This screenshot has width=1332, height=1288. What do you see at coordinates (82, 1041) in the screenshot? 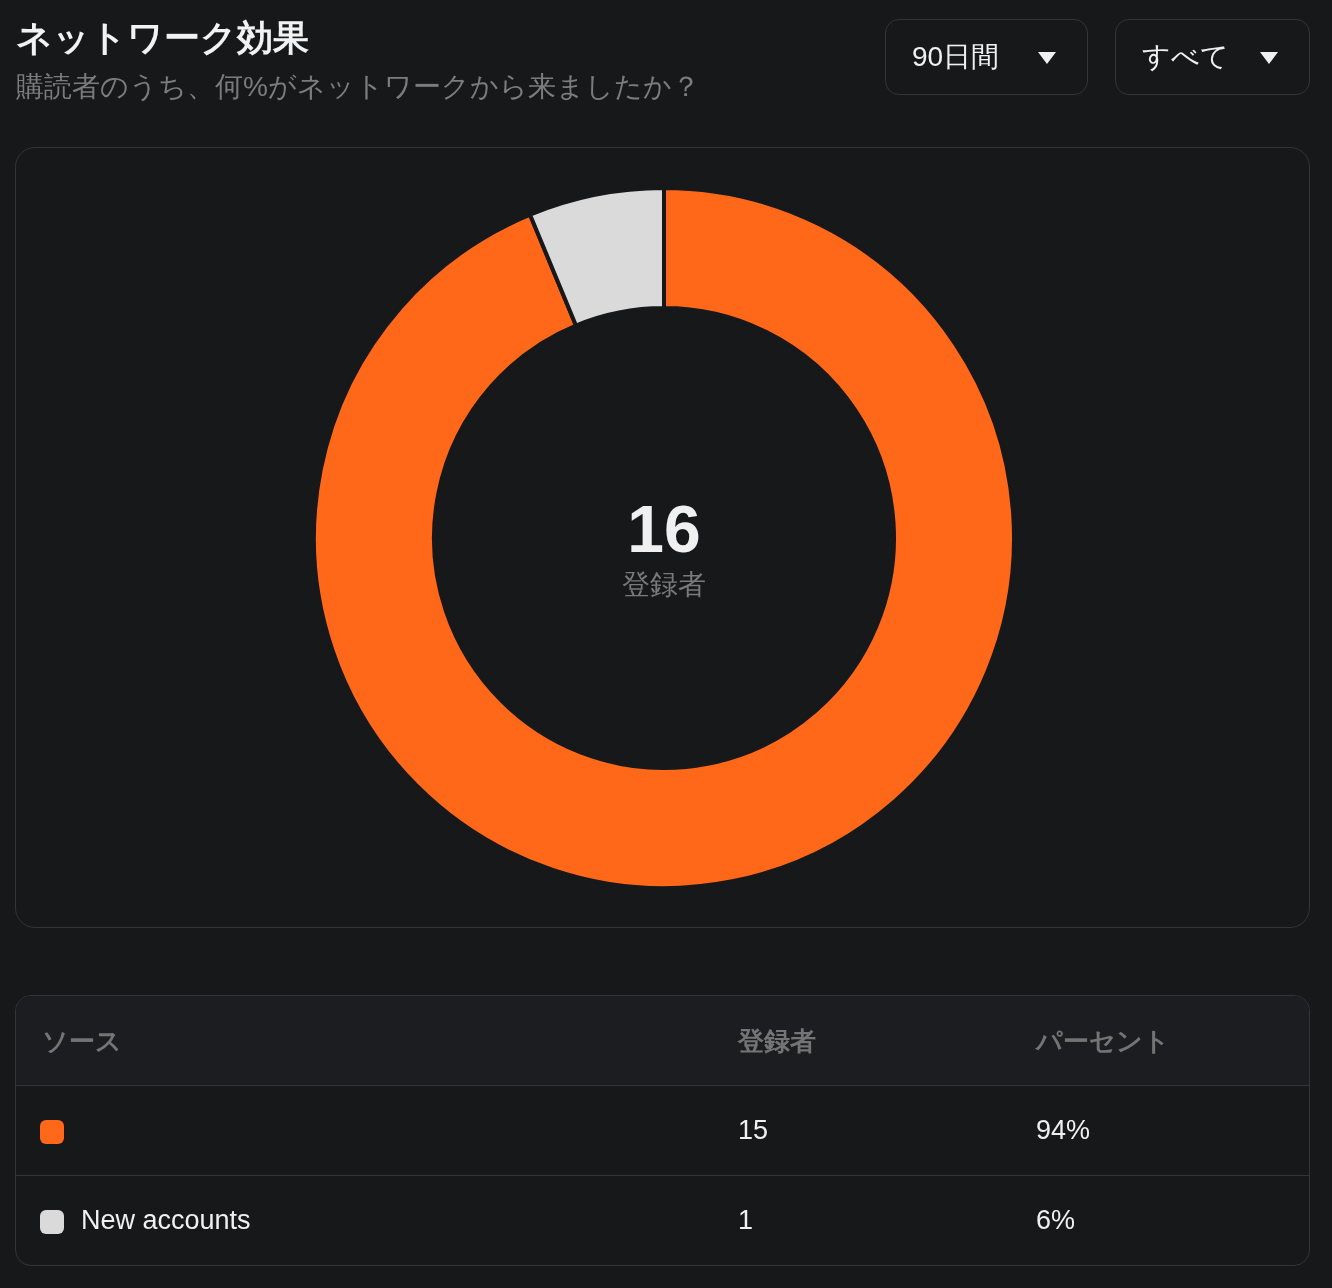
I see `text: ソース` at bounding box center [82, 1041].